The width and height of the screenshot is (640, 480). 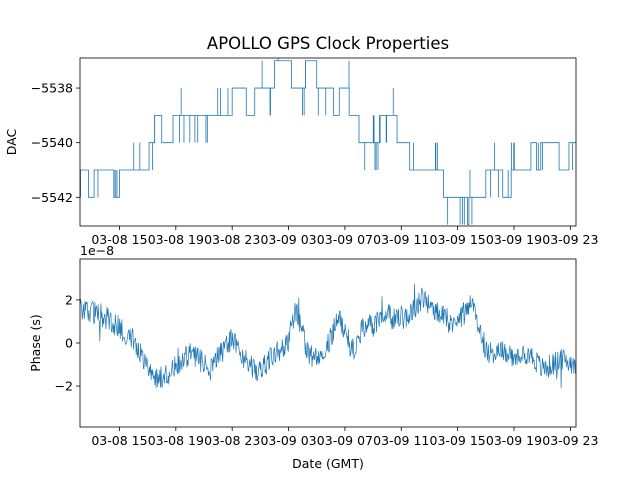 What do you see at coordinates (328, 43) in the screenshot?
I see `figure-title: APOLLO GPS Clock Properties` at bounding box center [328, 43].